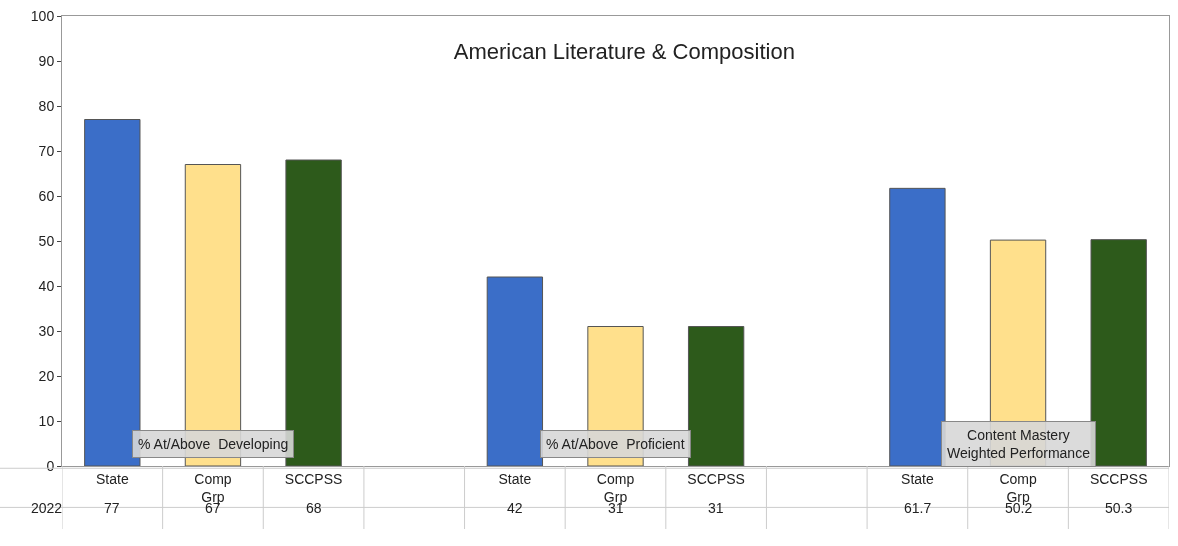 The height and width of the screenshot is (546, 1178). I want to click on data-label: 61.7, so click(918, 508).